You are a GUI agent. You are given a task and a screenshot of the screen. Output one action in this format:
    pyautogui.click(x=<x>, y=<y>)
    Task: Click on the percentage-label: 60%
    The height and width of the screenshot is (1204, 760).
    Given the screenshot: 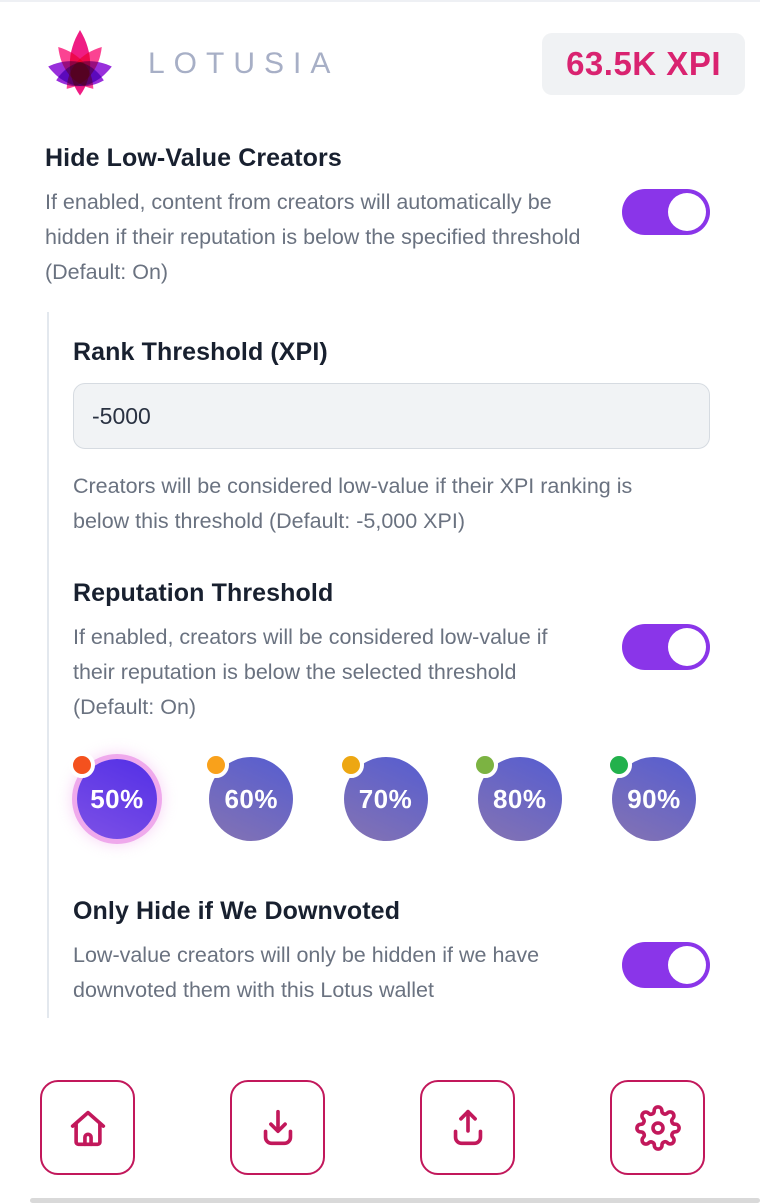 What is the action you would take?
    pyautogui.click(x=251, y=799)
    